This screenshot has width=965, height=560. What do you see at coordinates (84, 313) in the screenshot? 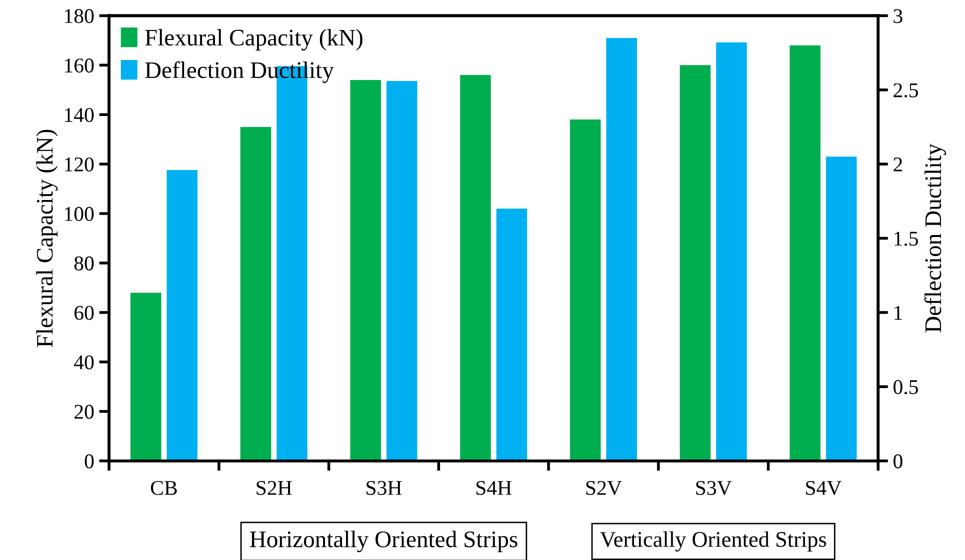
I see `y-tick-label: 60` at bounding box center [84, 313].